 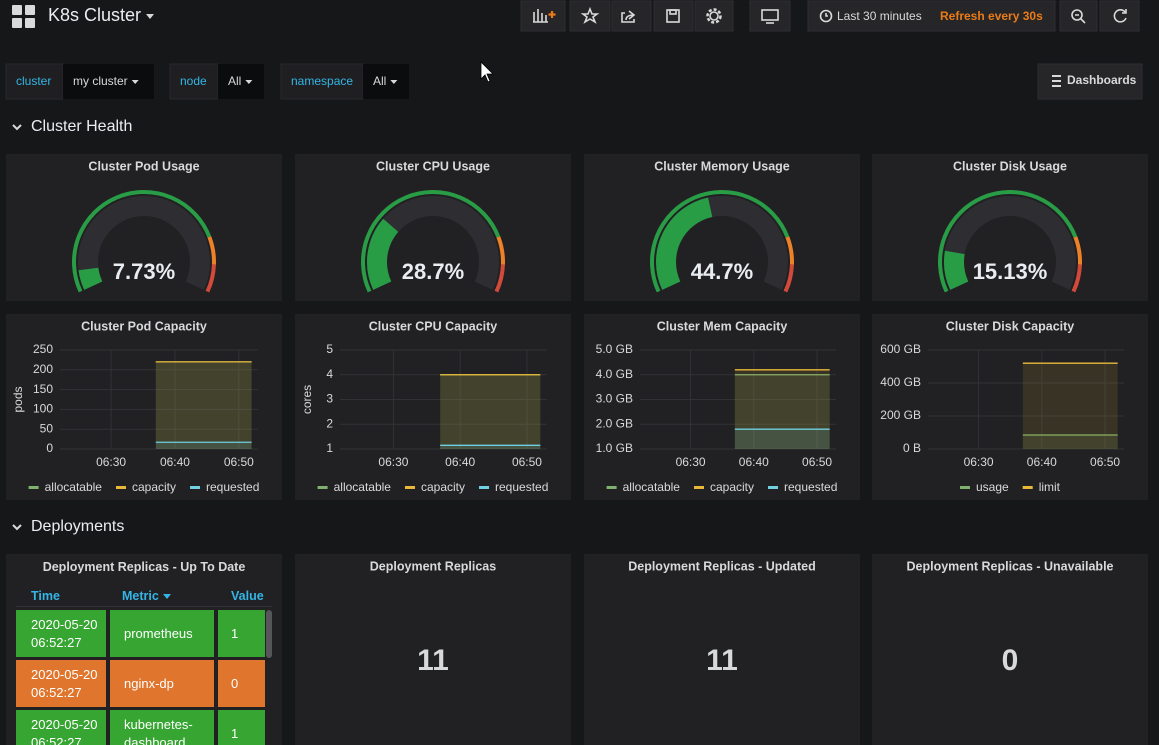 I want to click on variable-label: namespace, so click(x=322, y=81).